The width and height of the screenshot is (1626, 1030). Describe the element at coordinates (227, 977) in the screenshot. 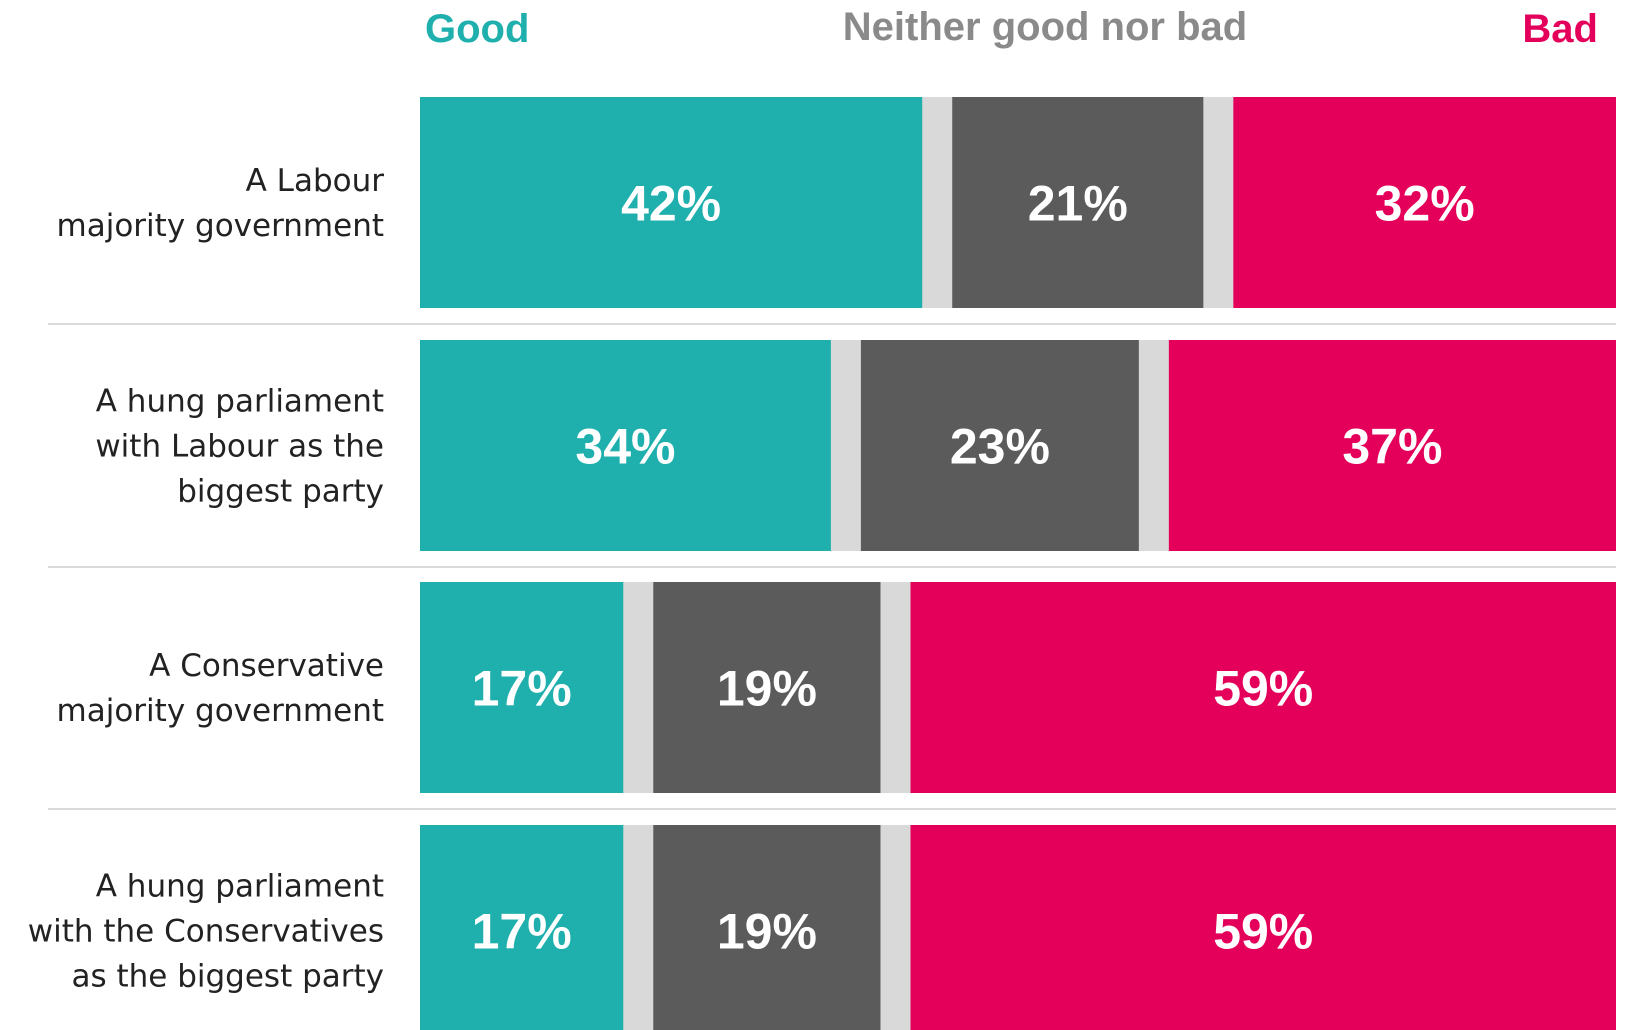

I see `category-label: as the biggest party` at that location.